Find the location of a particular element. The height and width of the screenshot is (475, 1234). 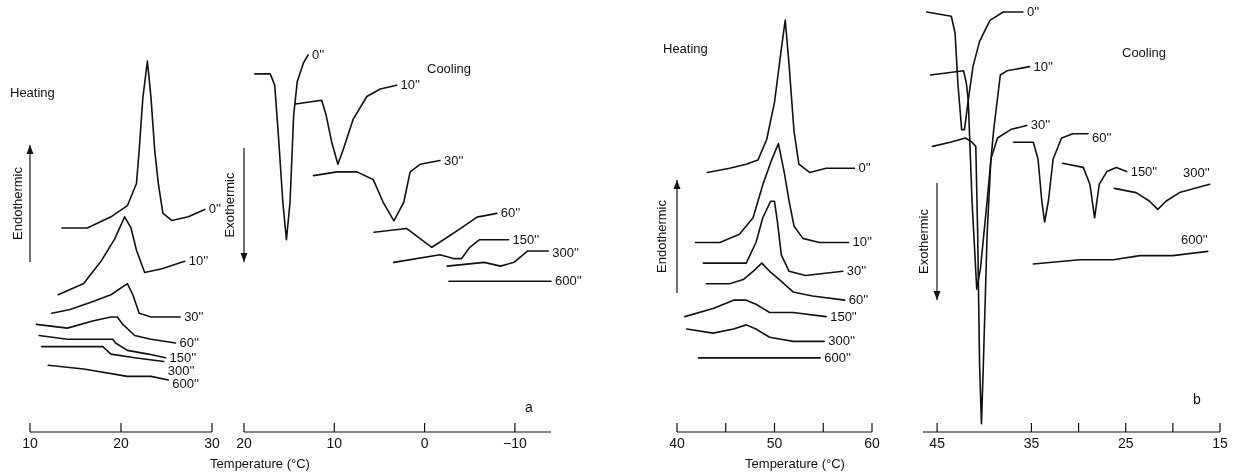

x-tick-label: 50 is located at coordinates (774, 443).